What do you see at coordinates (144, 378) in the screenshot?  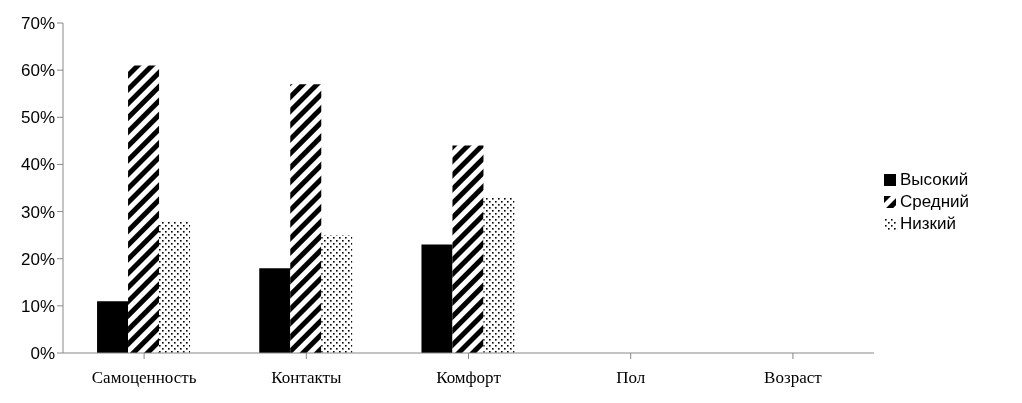 I see `x-tick-label: Самоценность` at bounding box center [144, 378].